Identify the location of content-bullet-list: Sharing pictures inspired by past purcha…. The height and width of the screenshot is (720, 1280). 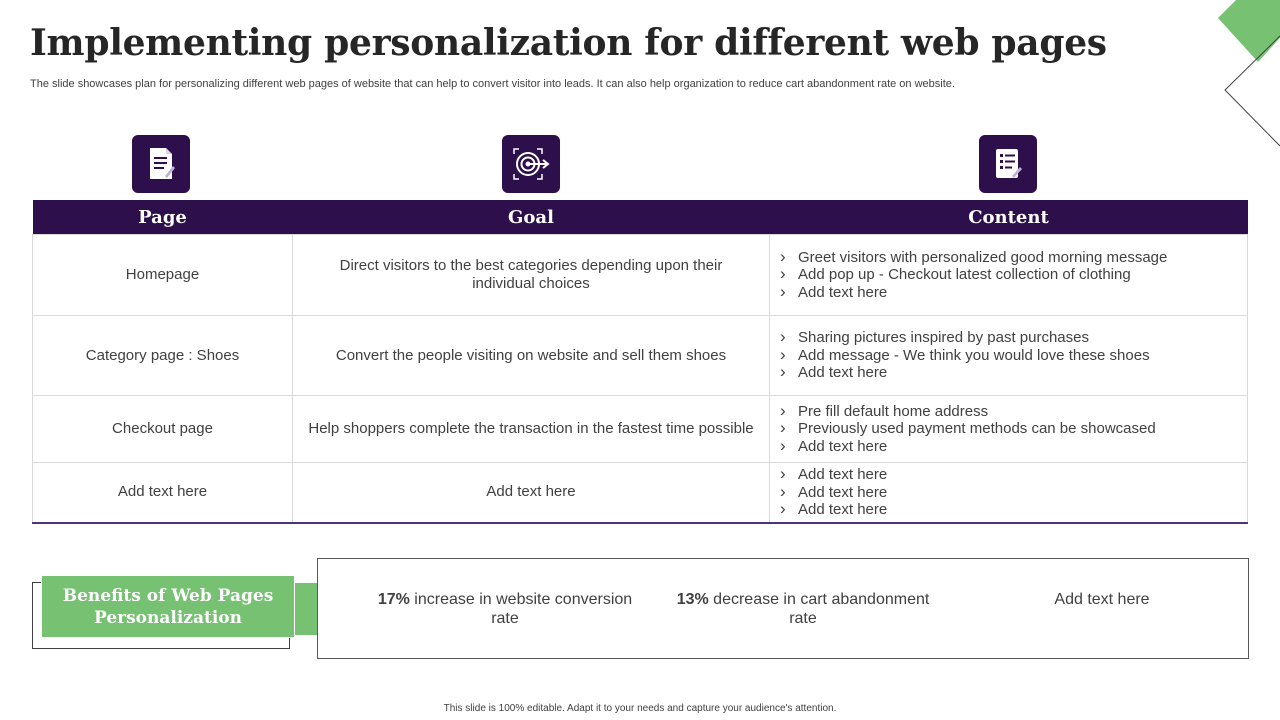
(1008, 355).